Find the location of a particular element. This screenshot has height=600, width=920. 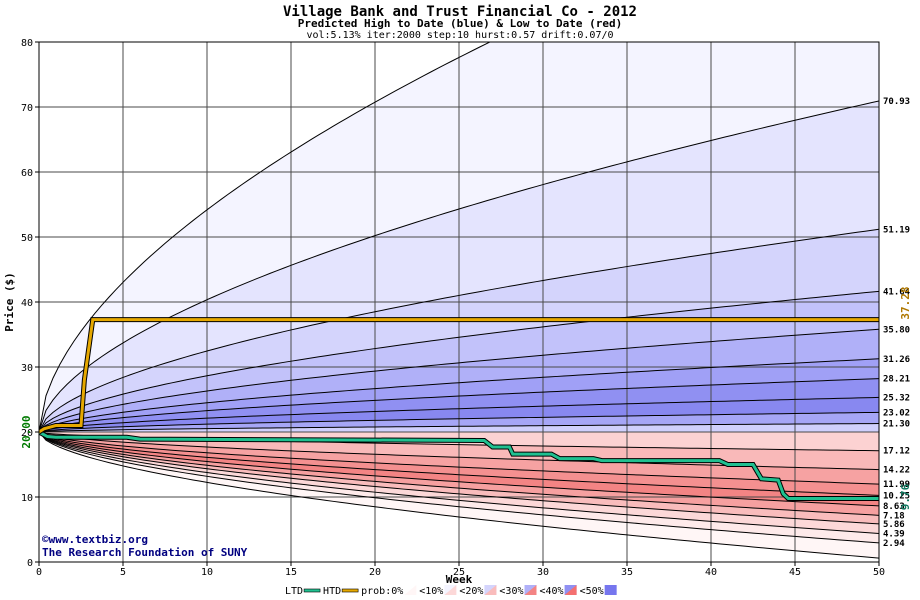

legend-label: HTD is located at coordinates (332, 591).